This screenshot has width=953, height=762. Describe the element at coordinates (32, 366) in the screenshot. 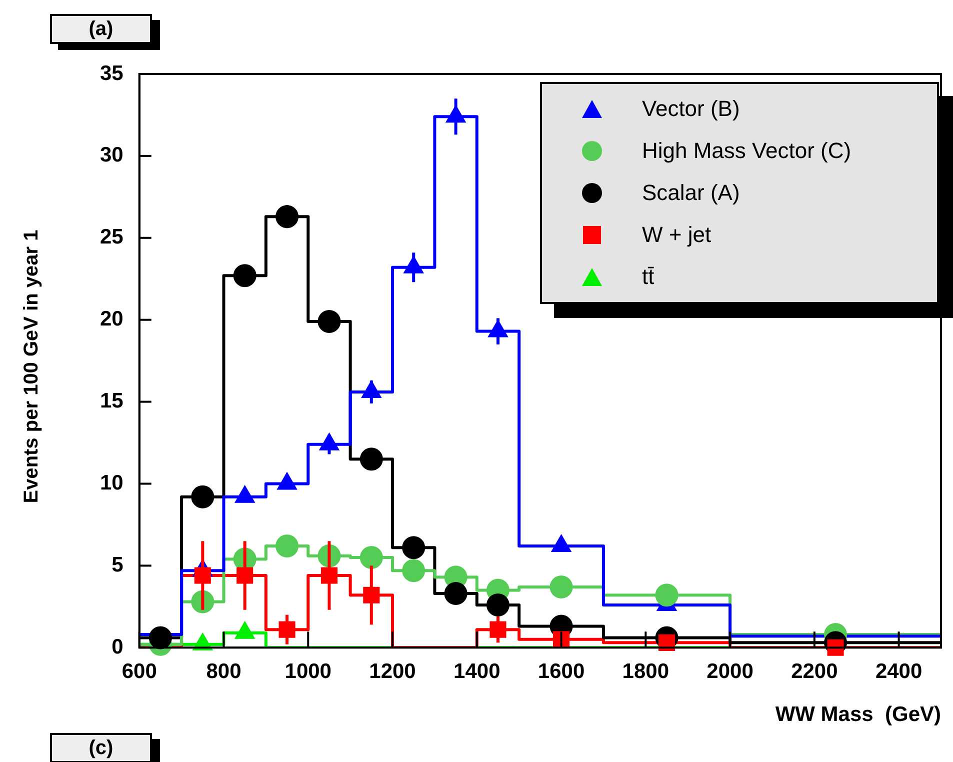

I see `y-axis-title: Events per 100 GeV in year 1` at that location.